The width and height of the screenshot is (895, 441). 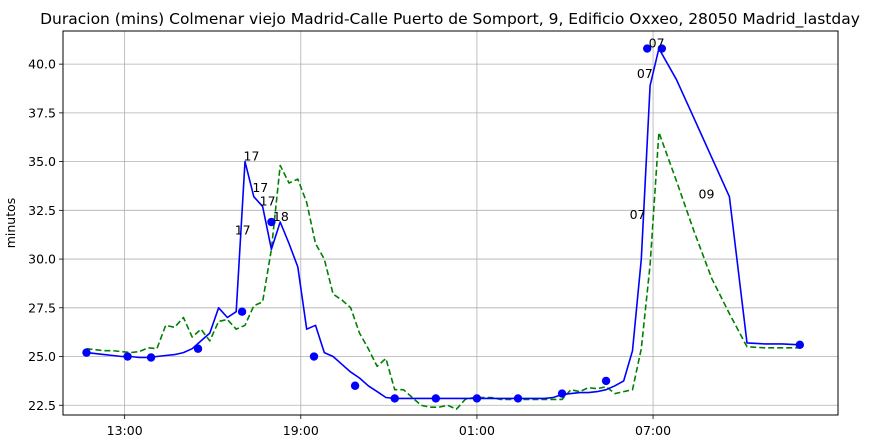 I want to click on x-tick-label: 13:00, so click(x=125, y=430).